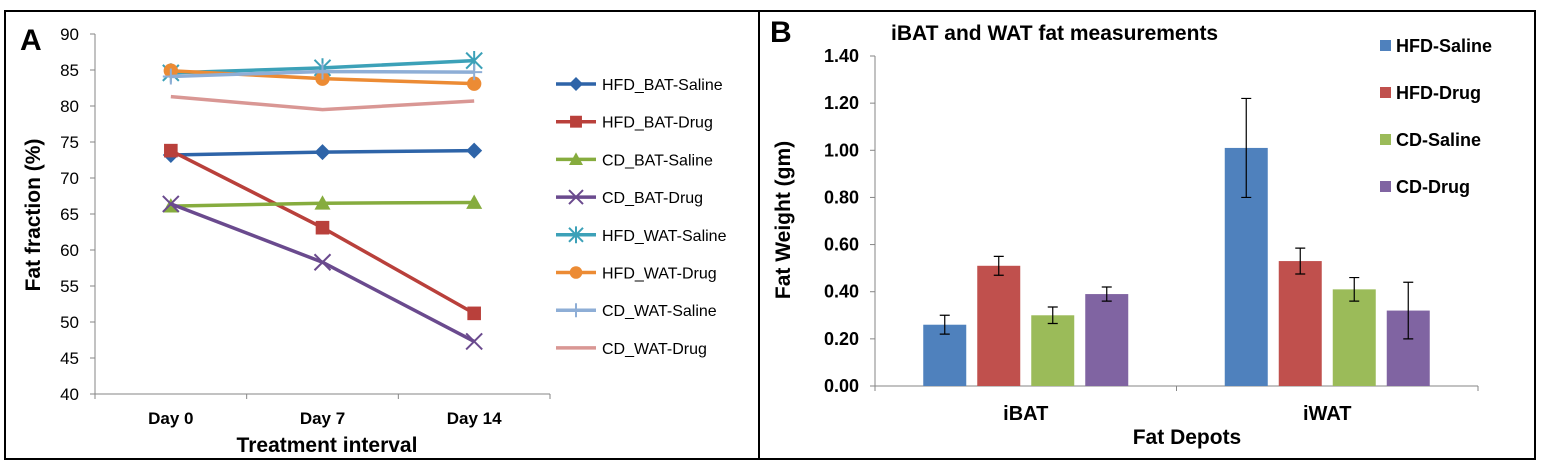  I want to click on bar-cd-saline-iwat, so click(1354, 337).